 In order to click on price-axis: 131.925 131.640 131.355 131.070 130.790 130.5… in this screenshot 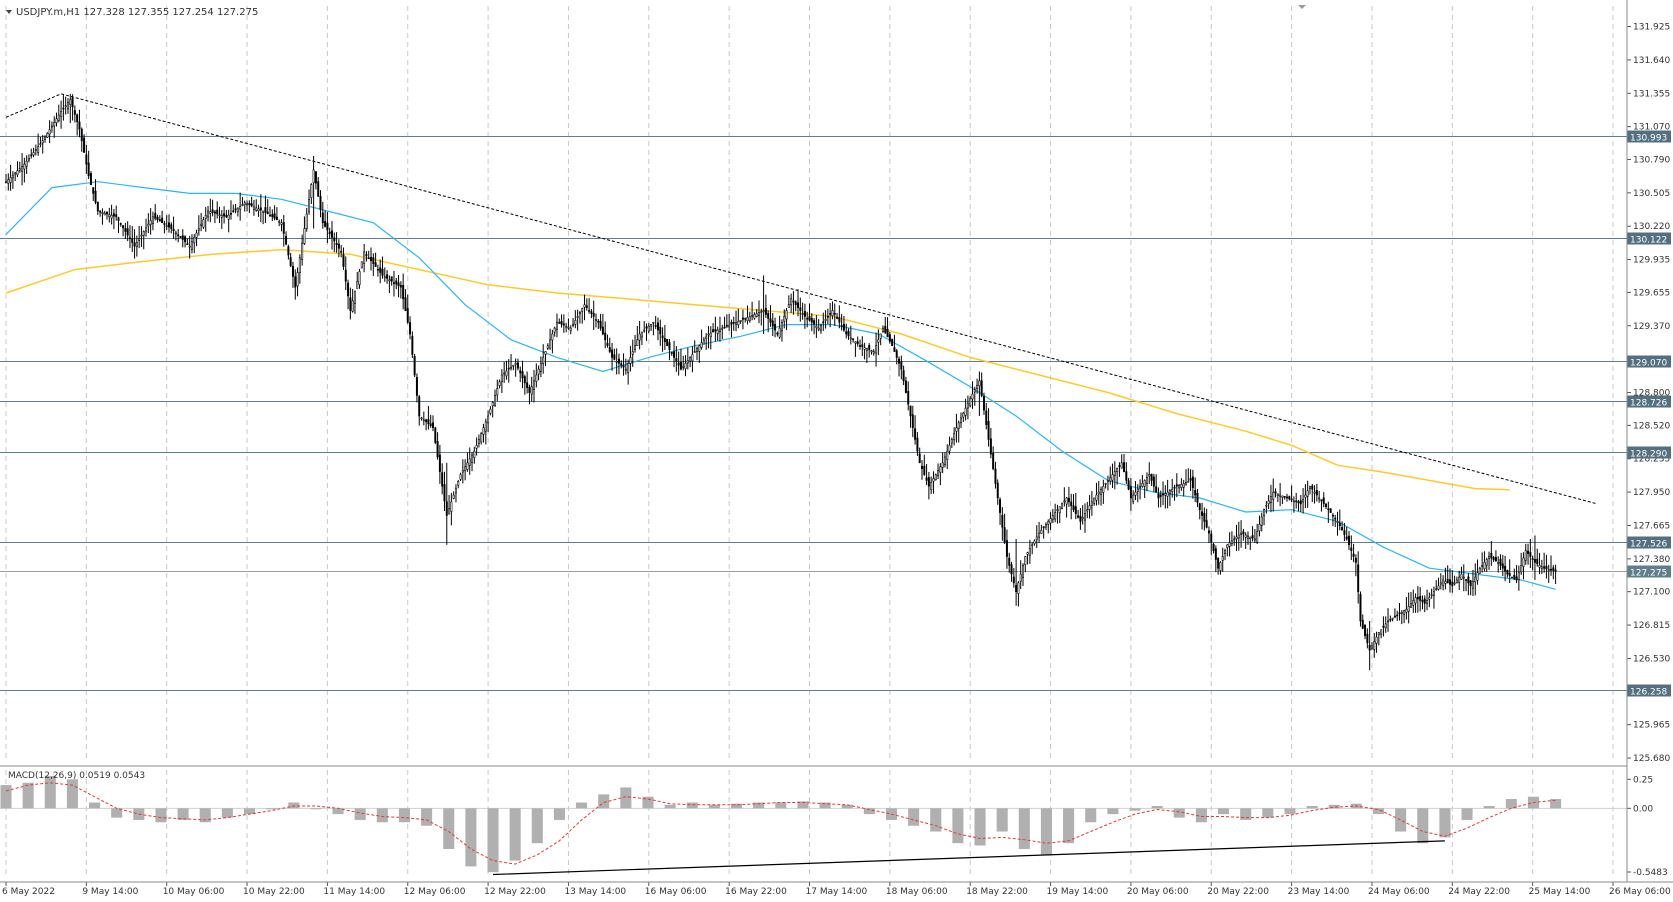, I will do `click(1649, 393)`.